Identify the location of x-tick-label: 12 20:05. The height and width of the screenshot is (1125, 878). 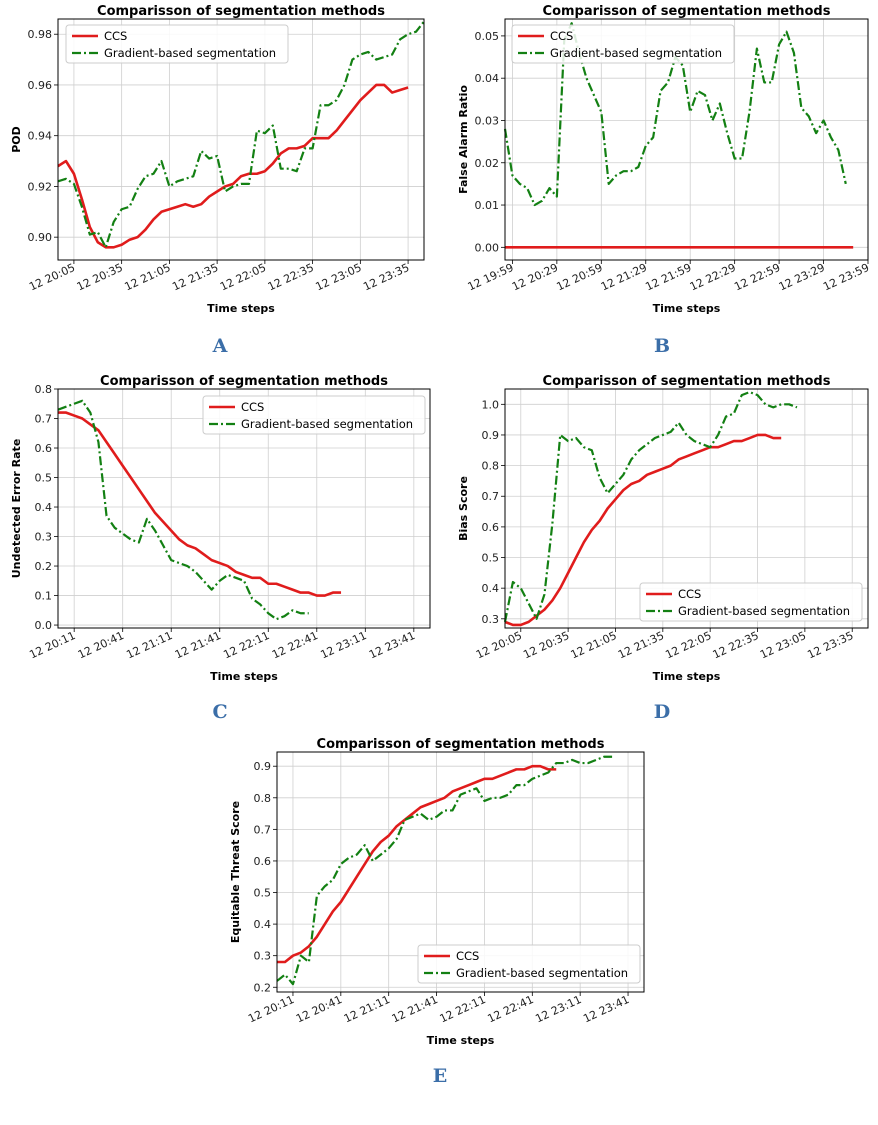
(52, 277).